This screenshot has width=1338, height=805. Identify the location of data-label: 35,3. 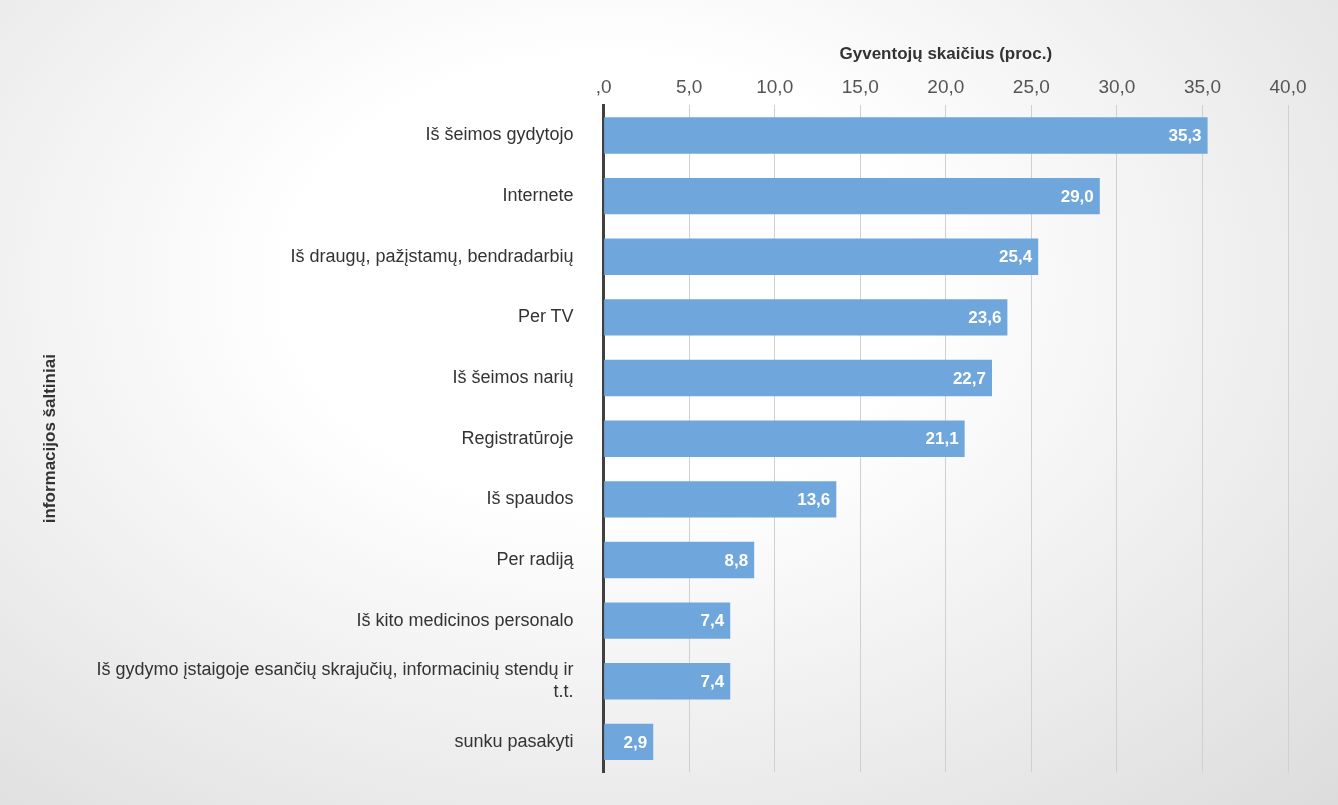
(1185, 136).